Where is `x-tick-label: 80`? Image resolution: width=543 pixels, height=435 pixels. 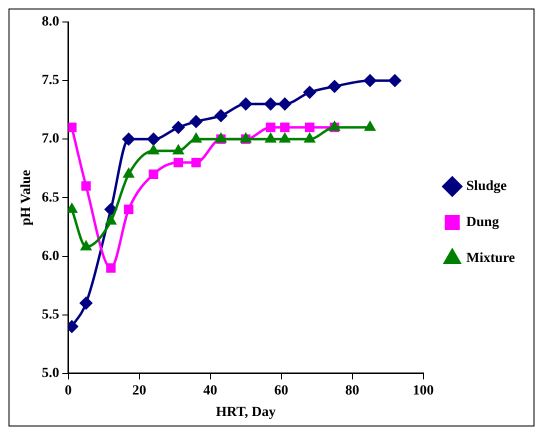 x-tick-label: 80 is located at coordinates (352, 390).